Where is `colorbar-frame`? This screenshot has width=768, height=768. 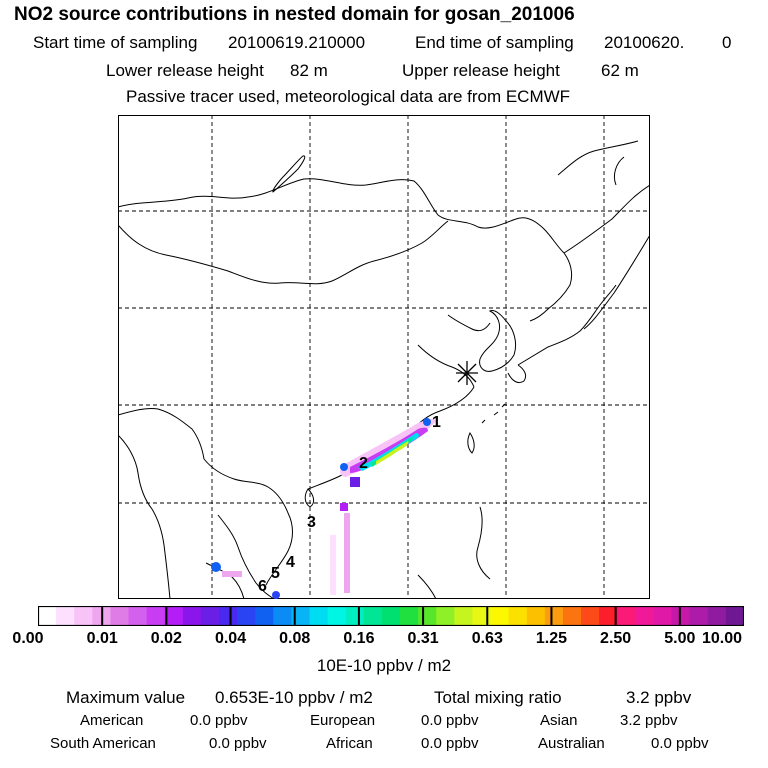 colorbar-frame is located at coordinates (391, 616).